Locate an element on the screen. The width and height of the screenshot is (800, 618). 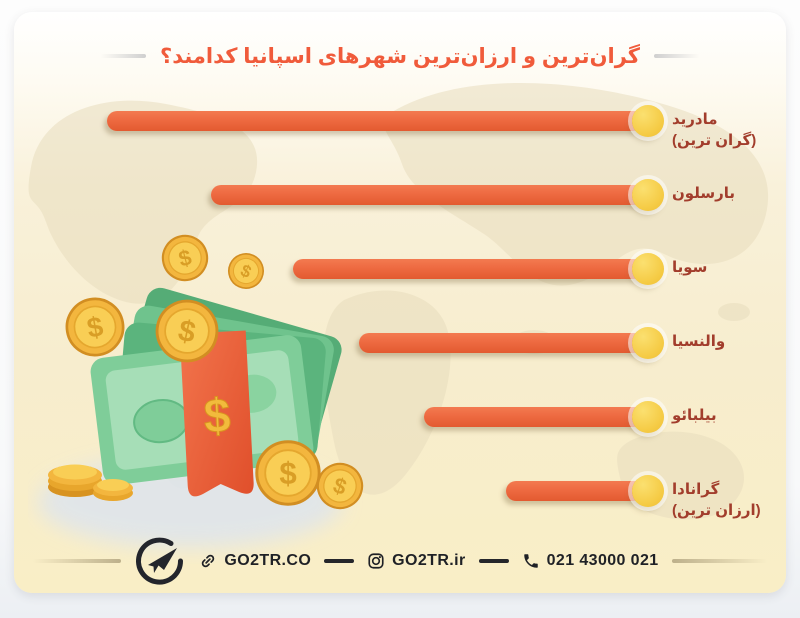
city-label: والنسیا is located at coordinates (699, 341).